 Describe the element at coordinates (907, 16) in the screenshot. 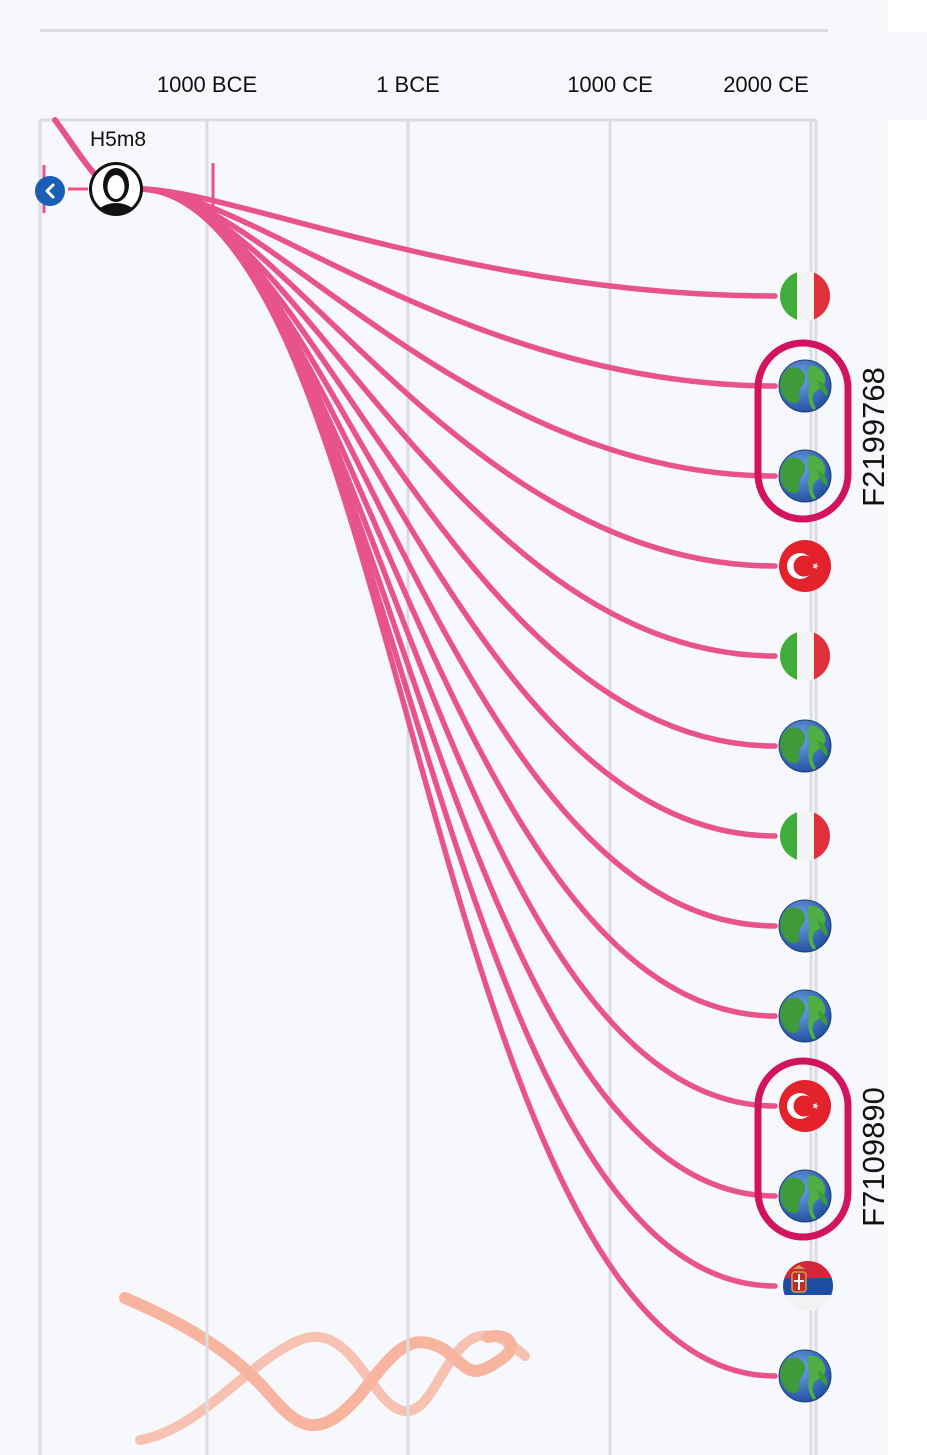

I see `right-edge-panel-top` at that location.